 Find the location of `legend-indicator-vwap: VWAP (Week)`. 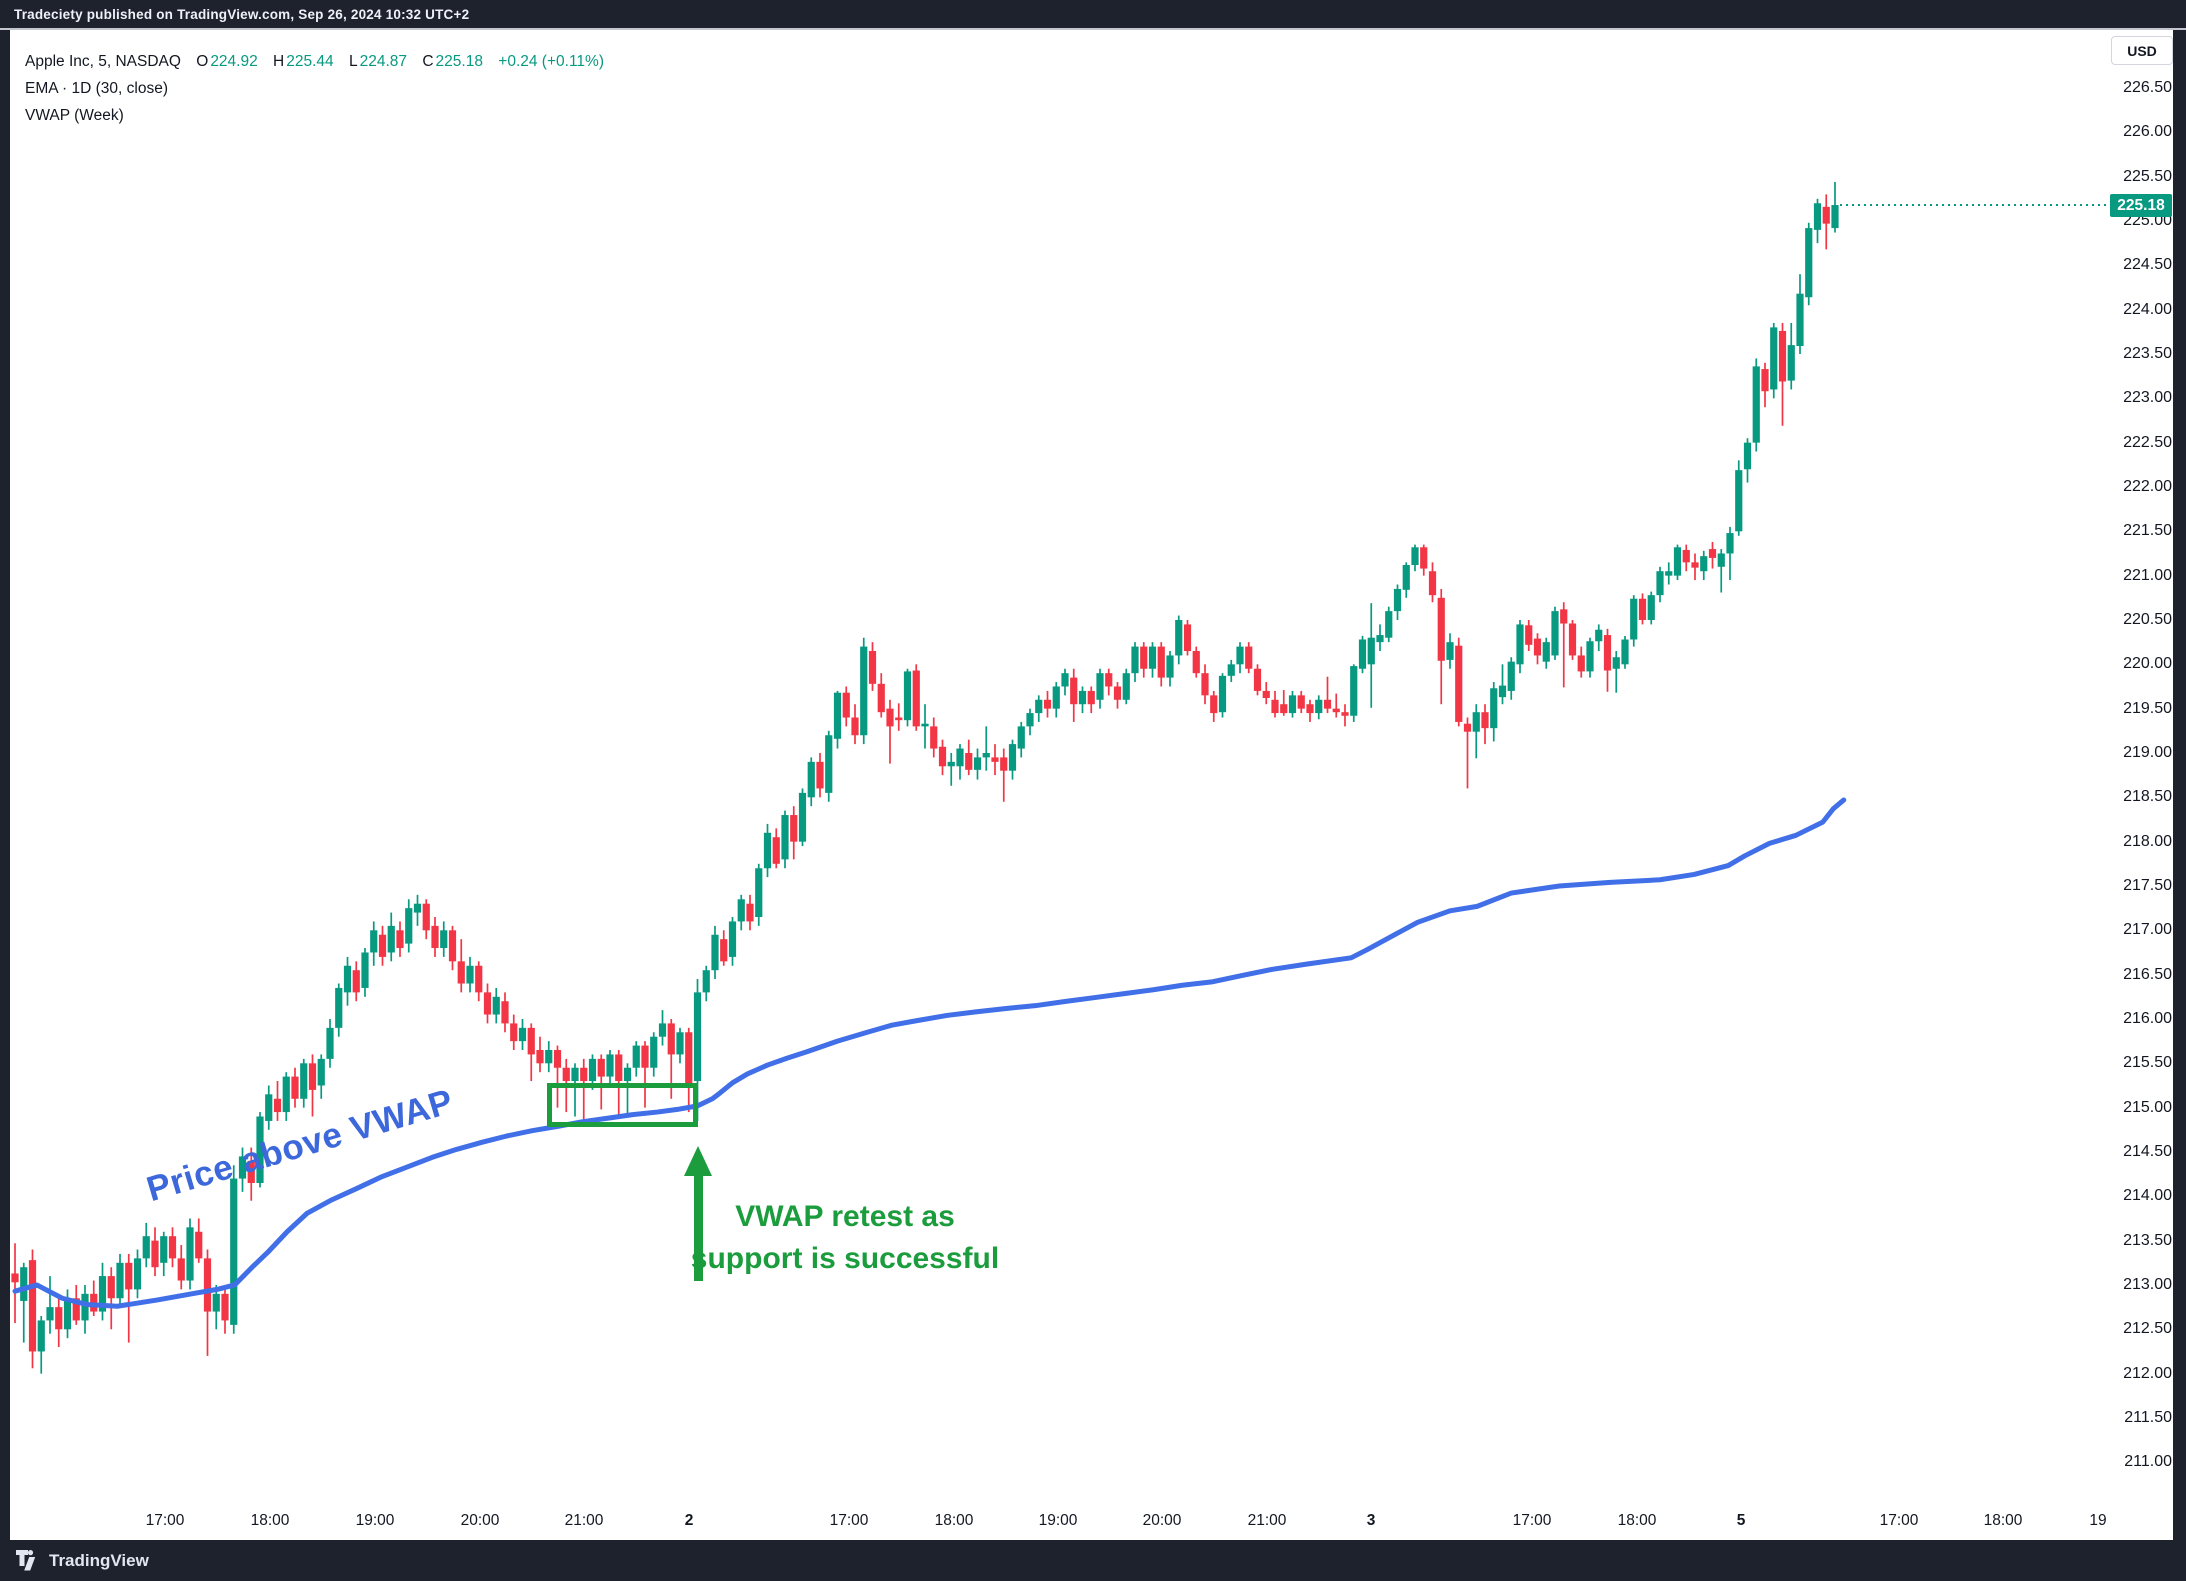

legend-indicator-vwap: VWAP (Week) is located at coordinates (74, 115).